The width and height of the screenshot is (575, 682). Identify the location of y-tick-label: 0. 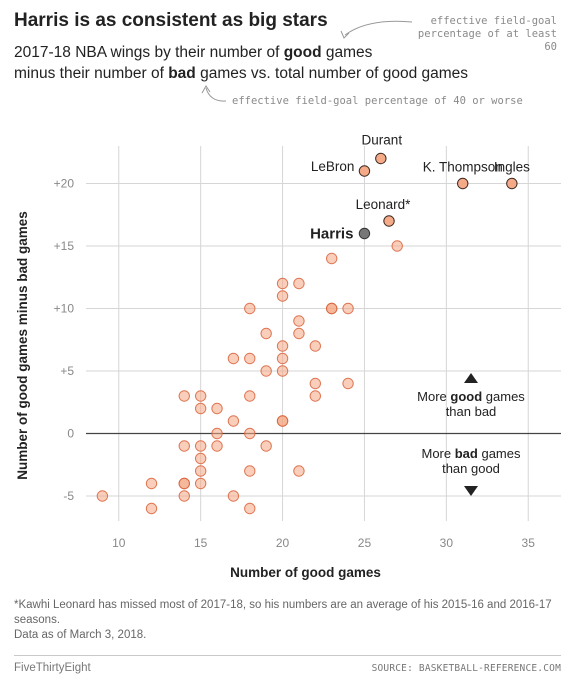
(70, 434).